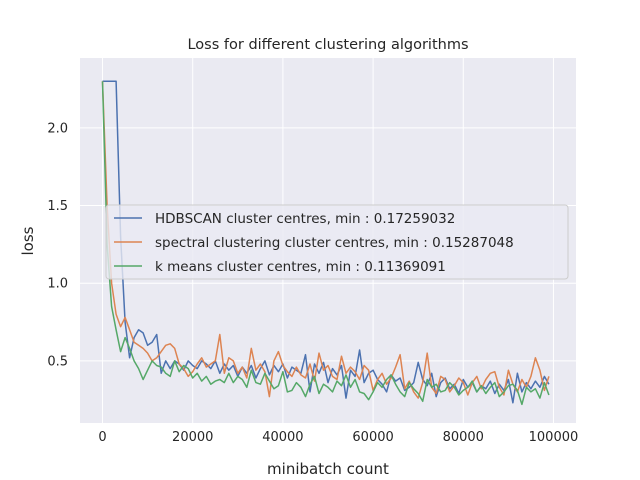  Describe the element at coordinates (327, 45) in the screenshot. I see `chart-title: Loss for different clustering algorithms` at that location.